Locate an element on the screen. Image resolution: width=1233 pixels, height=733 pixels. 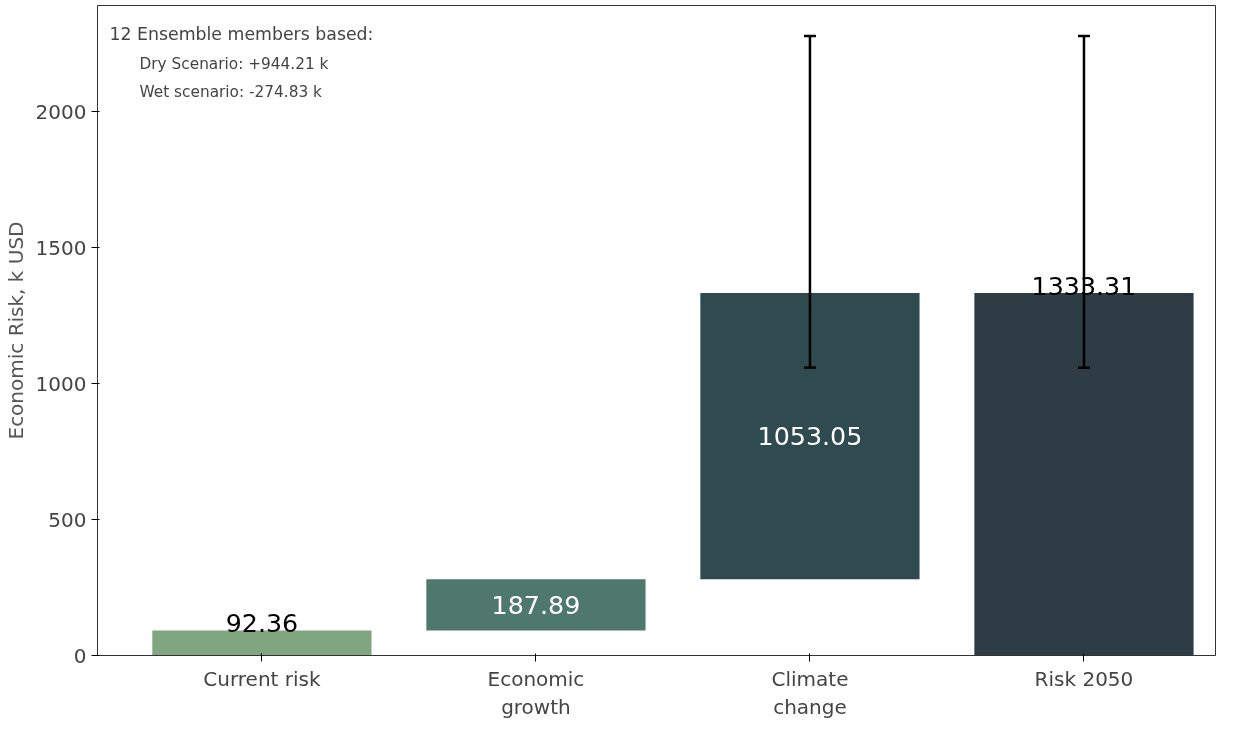
y-tick-label: 2000 is located at coordinates (61, 111).